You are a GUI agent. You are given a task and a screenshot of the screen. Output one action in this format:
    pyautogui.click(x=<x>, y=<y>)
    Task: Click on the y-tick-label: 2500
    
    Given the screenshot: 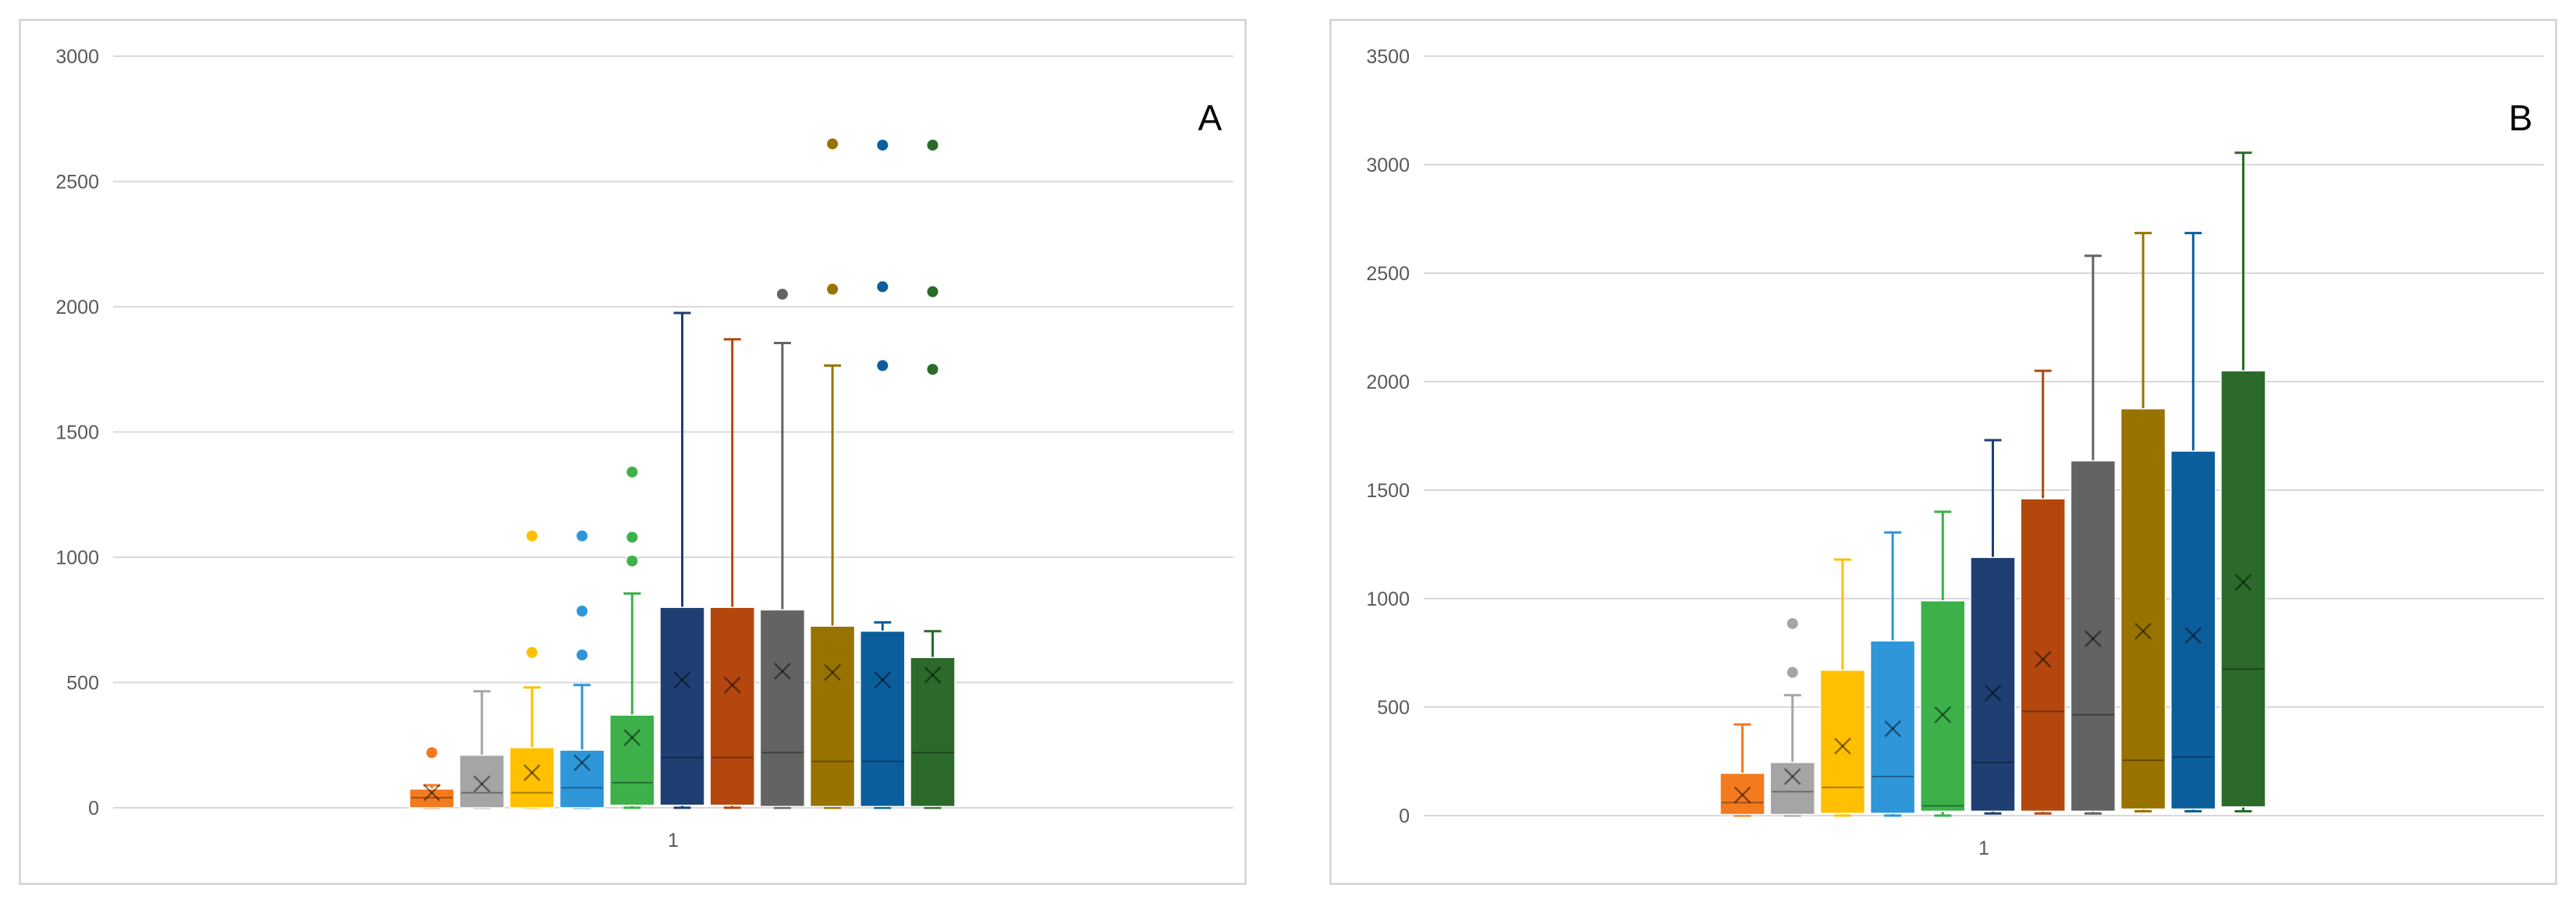 What is the action you would take?
    pyautogui.click(x=77, y=183)
    